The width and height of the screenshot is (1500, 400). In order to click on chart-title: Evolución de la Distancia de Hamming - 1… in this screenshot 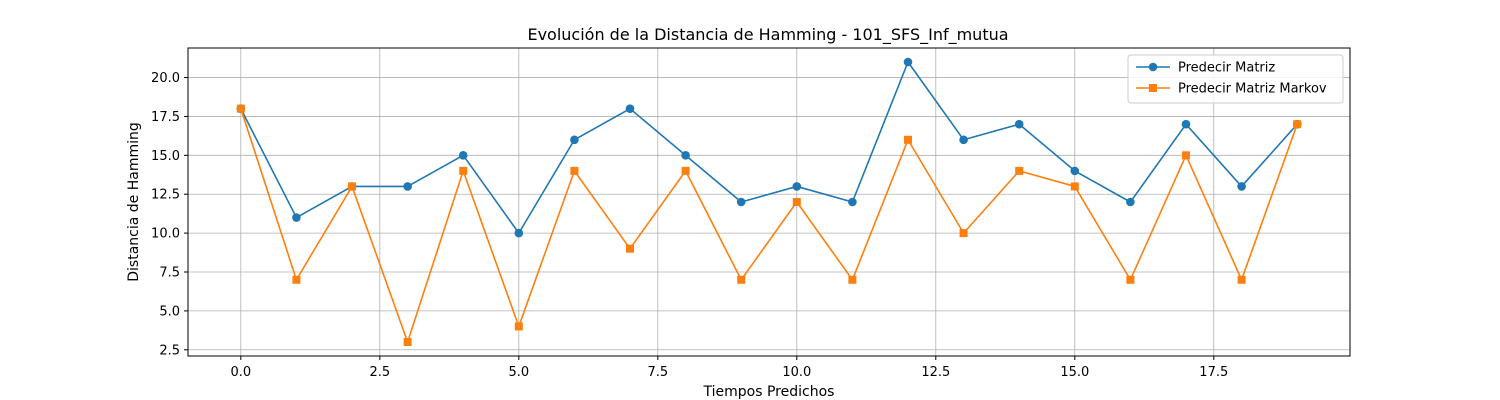, I will do `click(767, 35)`.